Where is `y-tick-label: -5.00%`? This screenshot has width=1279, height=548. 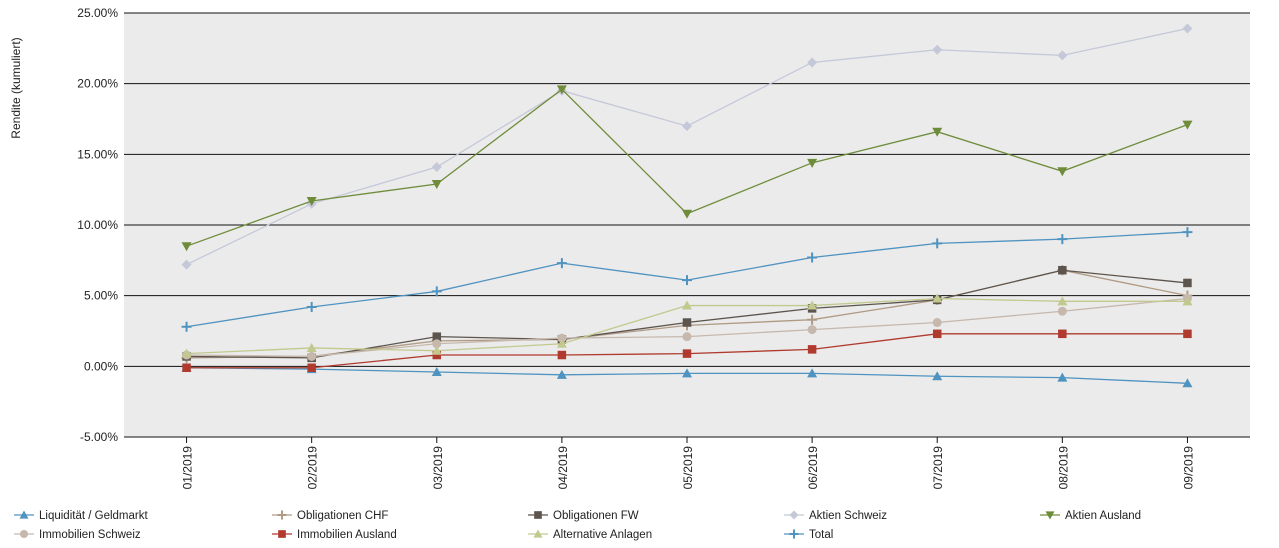
y-tick-label: -5.00% is located at coordinates (99, 437).